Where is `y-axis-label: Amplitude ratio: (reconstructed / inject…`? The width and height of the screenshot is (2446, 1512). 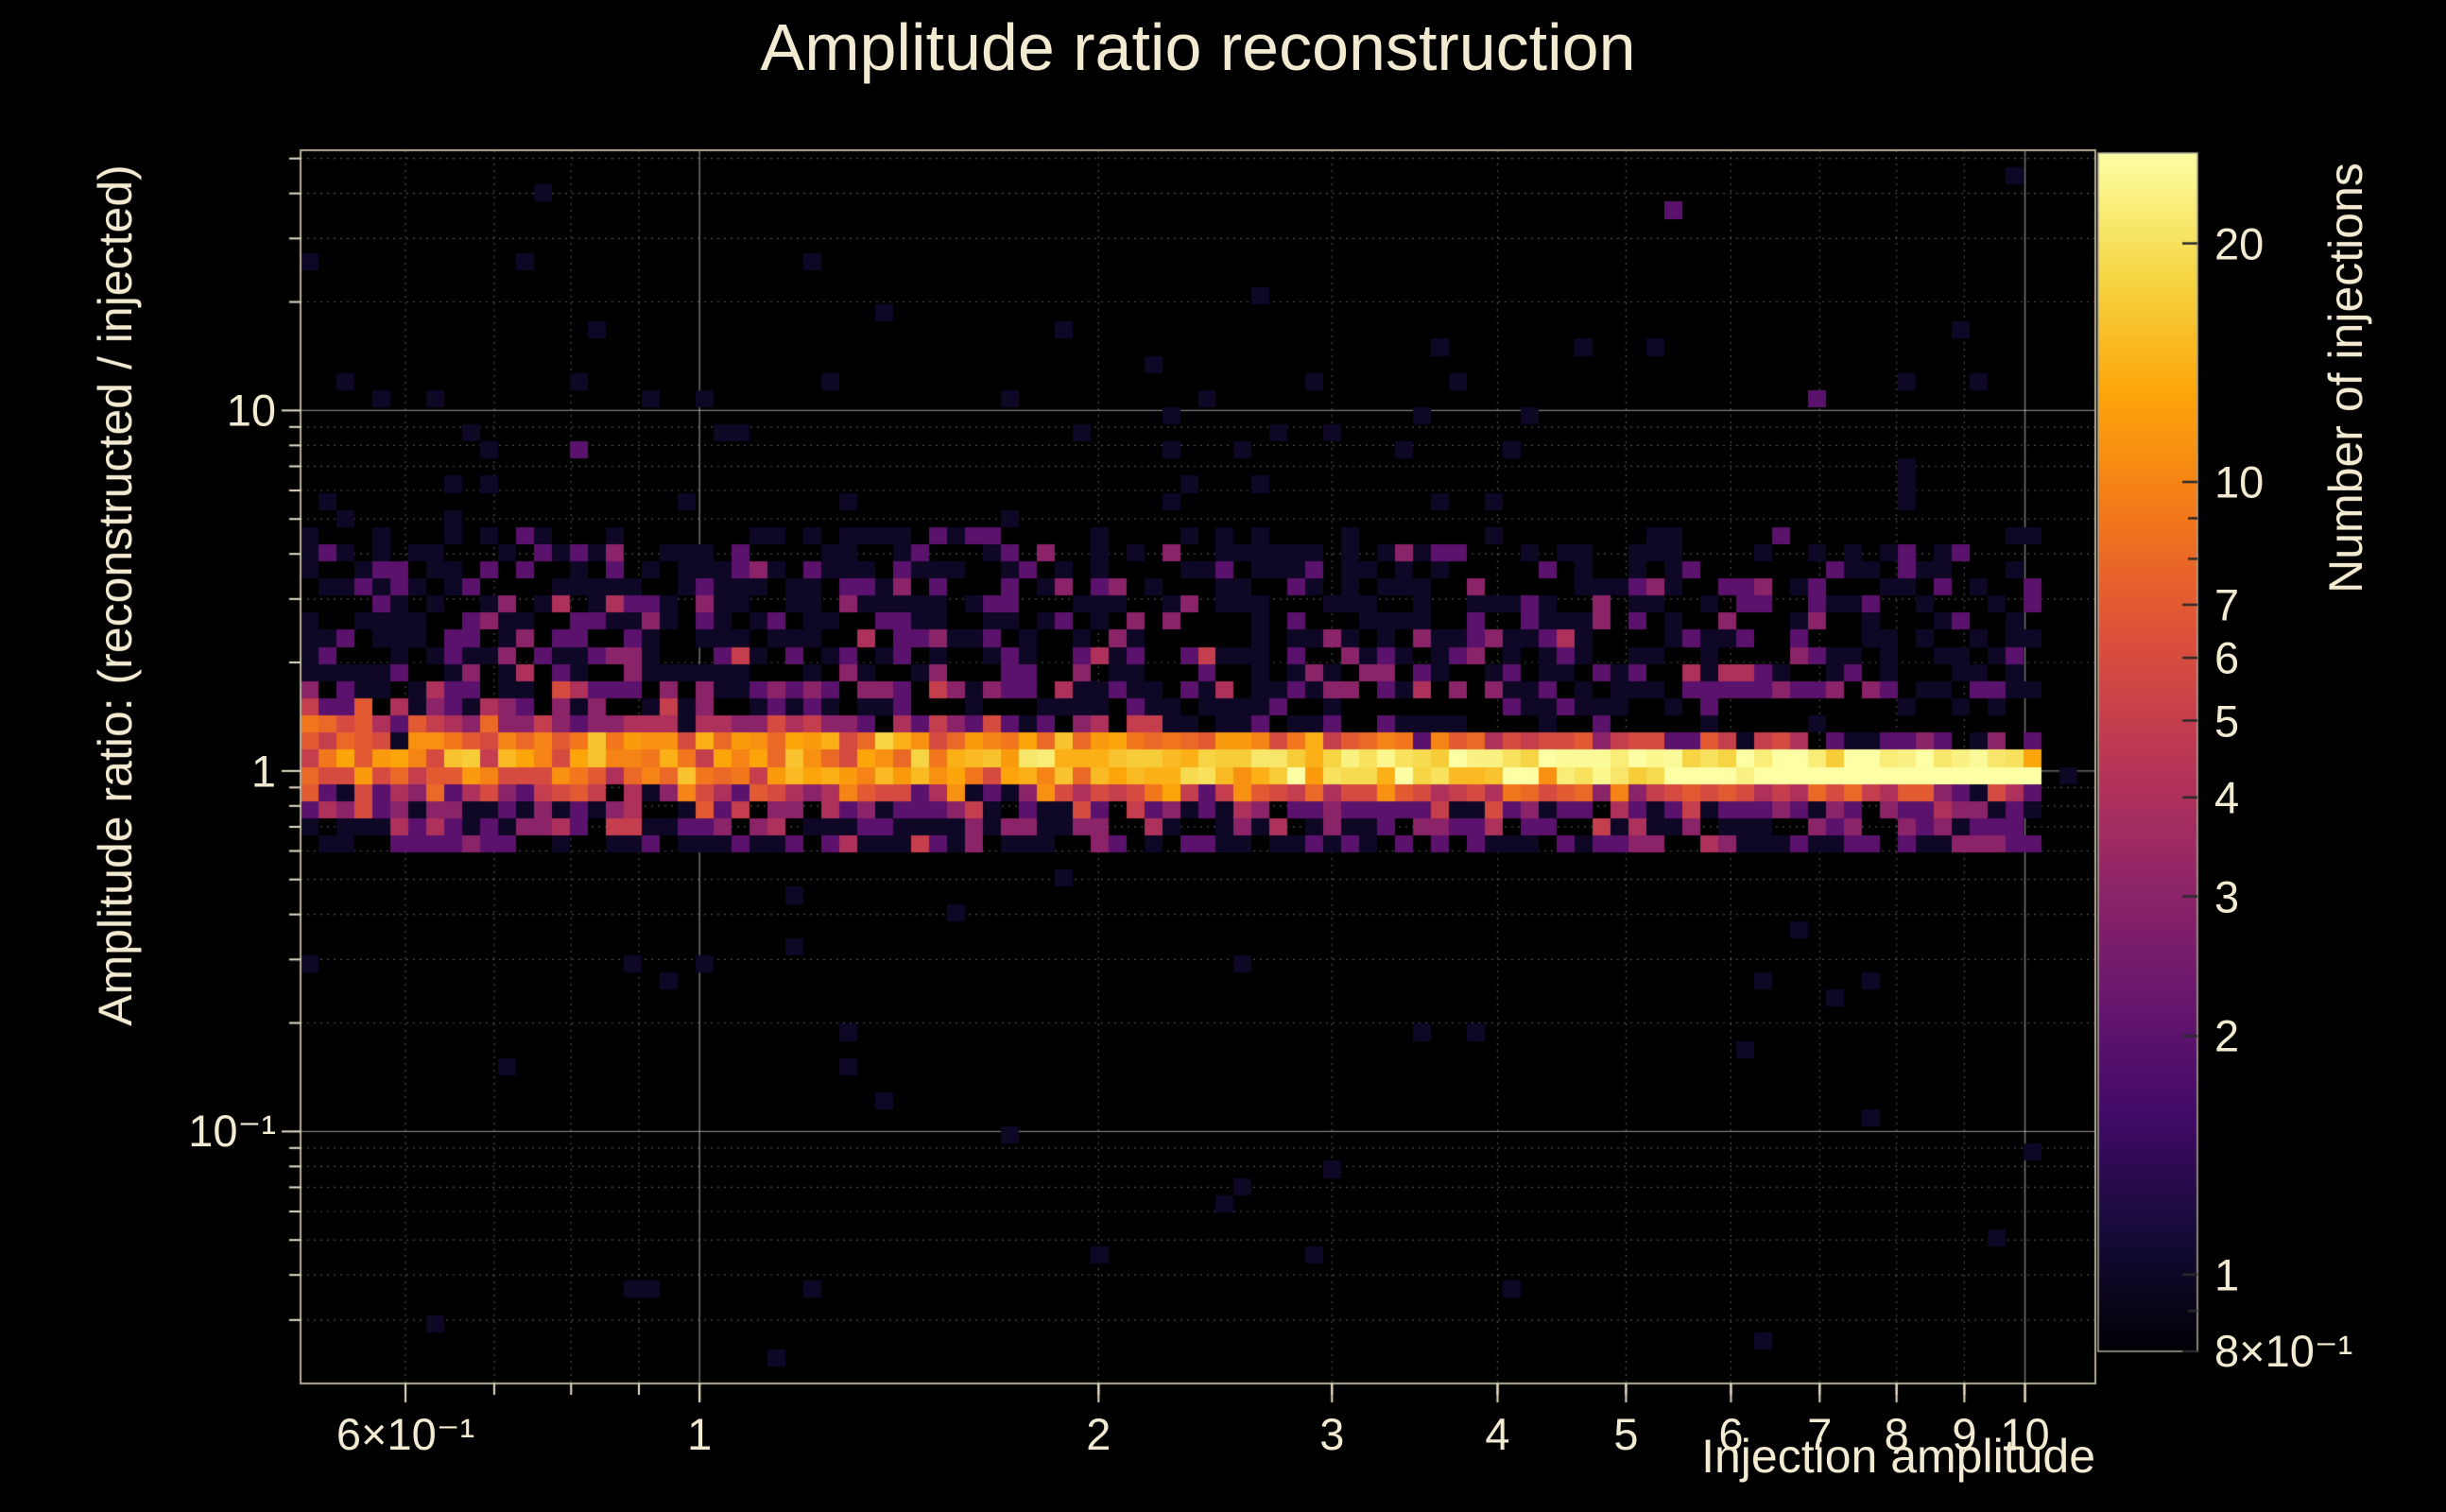
y-axis-label: Amplitude ratio: (reconstructed / inject… is located at coordinates (115, 595).